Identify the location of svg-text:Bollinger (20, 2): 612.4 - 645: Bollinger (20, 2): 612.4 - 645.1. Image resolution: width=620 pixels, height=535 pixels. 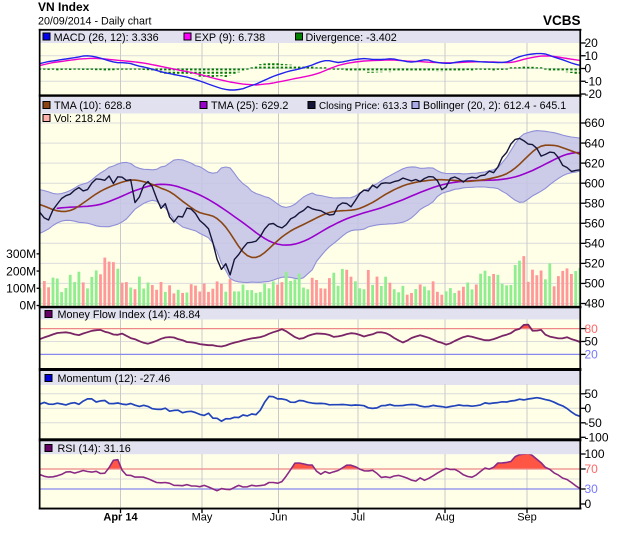
(494, 106).